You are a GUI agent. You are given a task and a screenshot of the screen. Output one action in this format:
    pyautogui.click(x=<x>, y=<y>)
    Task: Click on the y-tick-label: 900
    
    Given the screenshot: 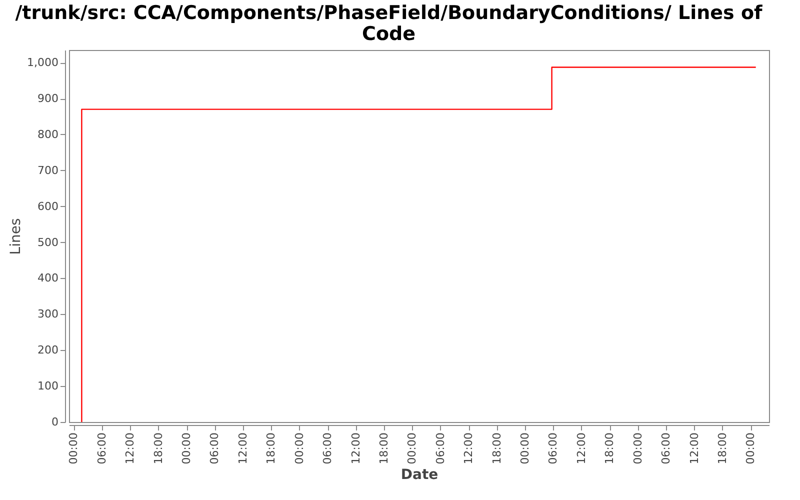 What is the action you would take?
    pyautogui.click(x=48, y=99)
    